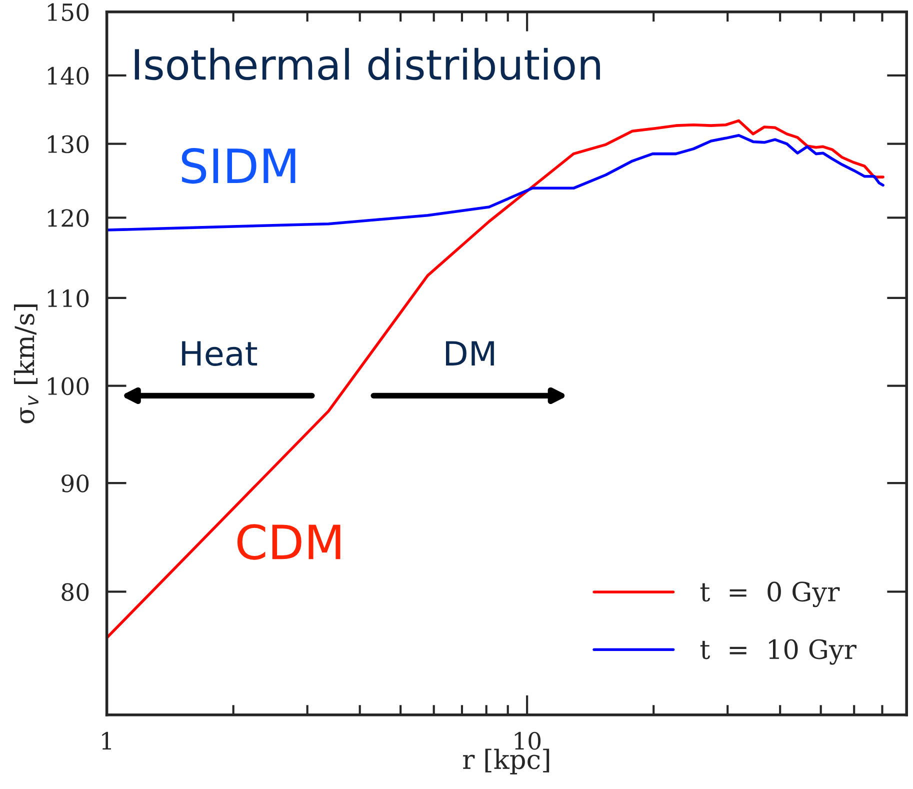  I want to click on y-axis-title: σ$_{v}$ [km/s], so click(26, 364).